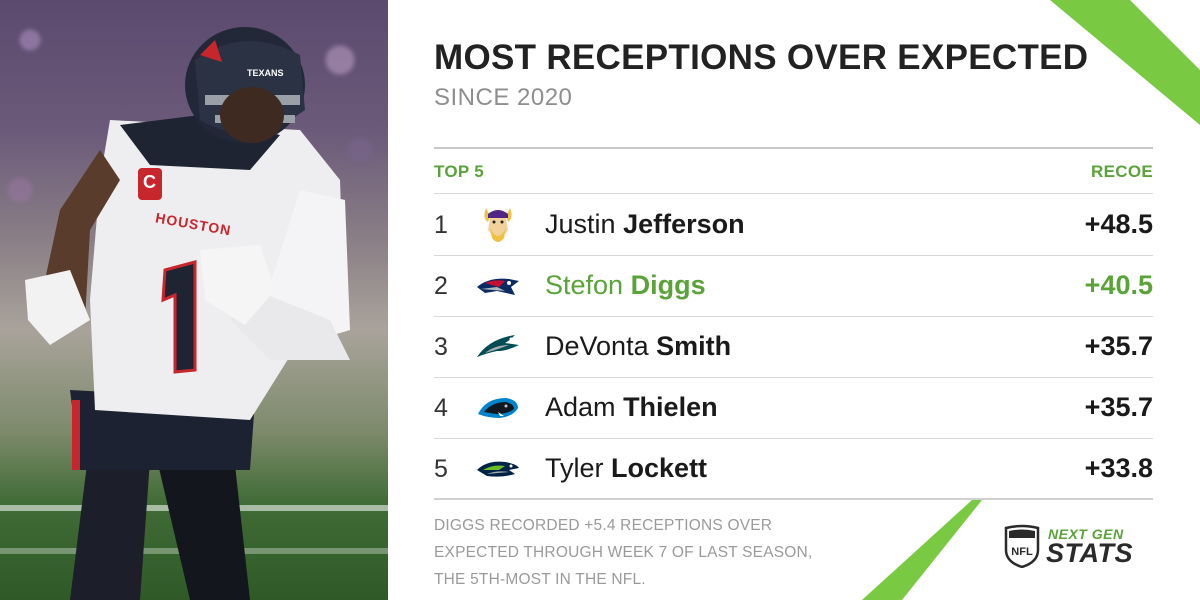  Describe the element at coordinates (1118, 285) in the screenshot. I see `recoe-value: +40.5` at that location.